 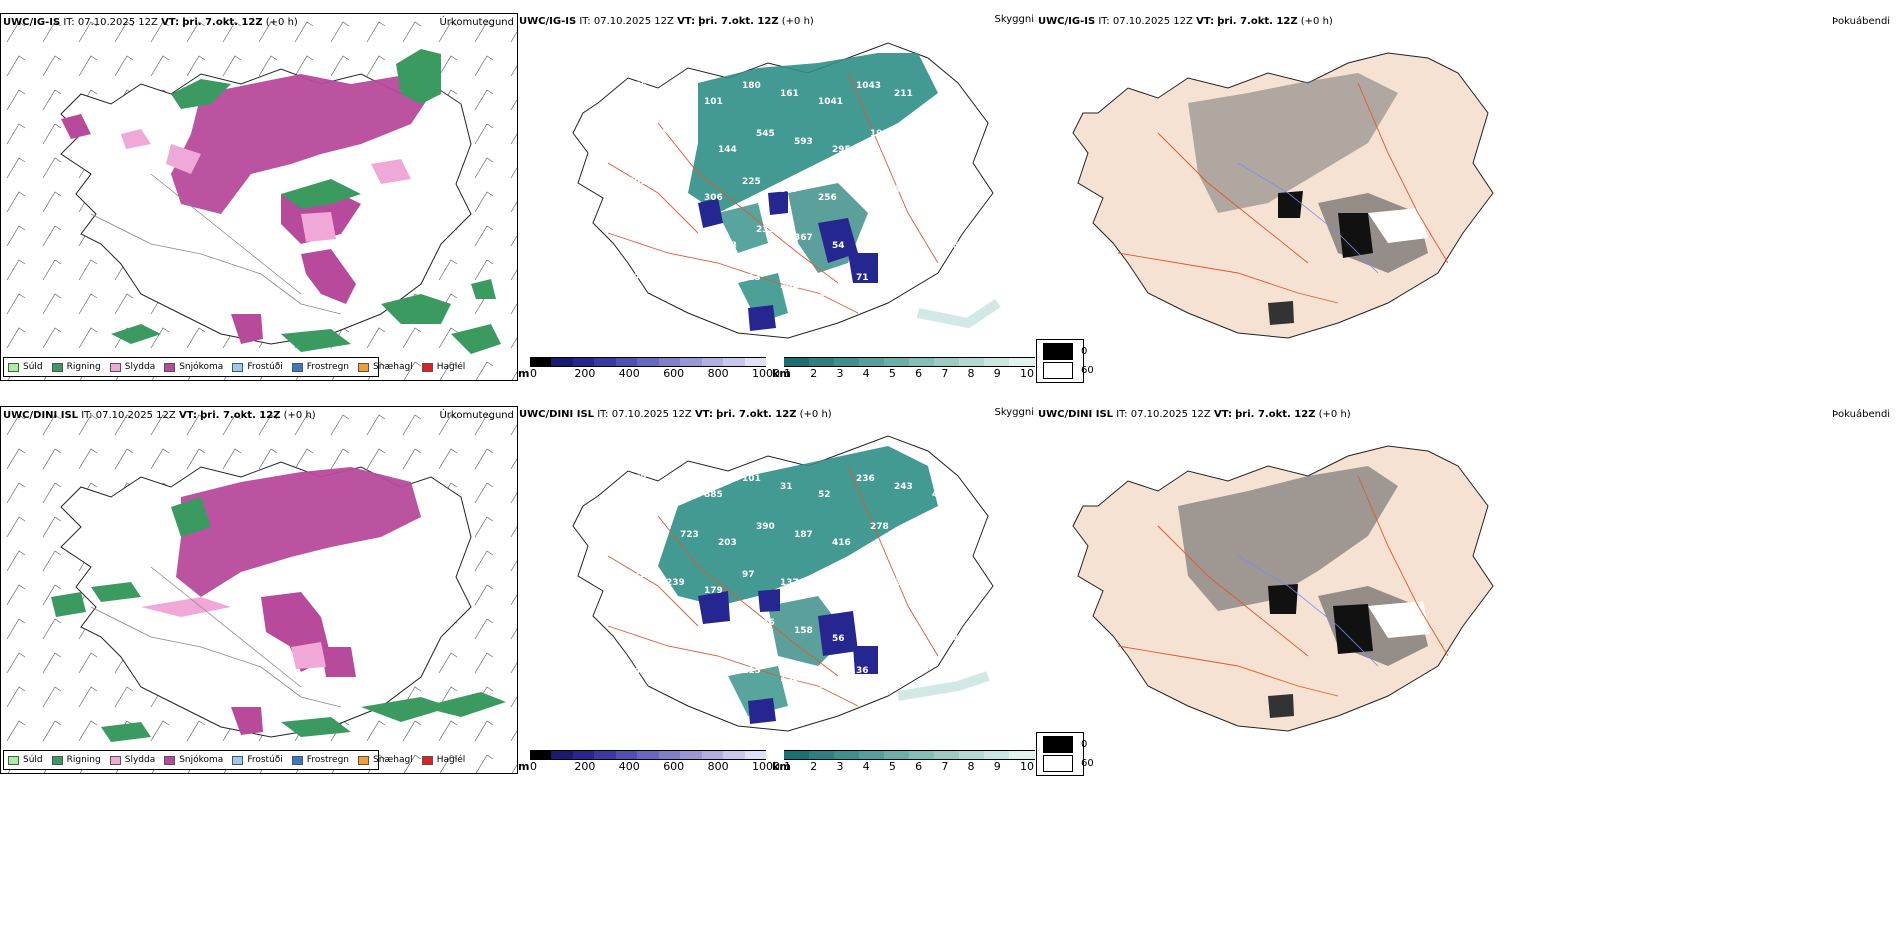 I want to click on colorbar-tick: 3, so click(x=840, y=373).